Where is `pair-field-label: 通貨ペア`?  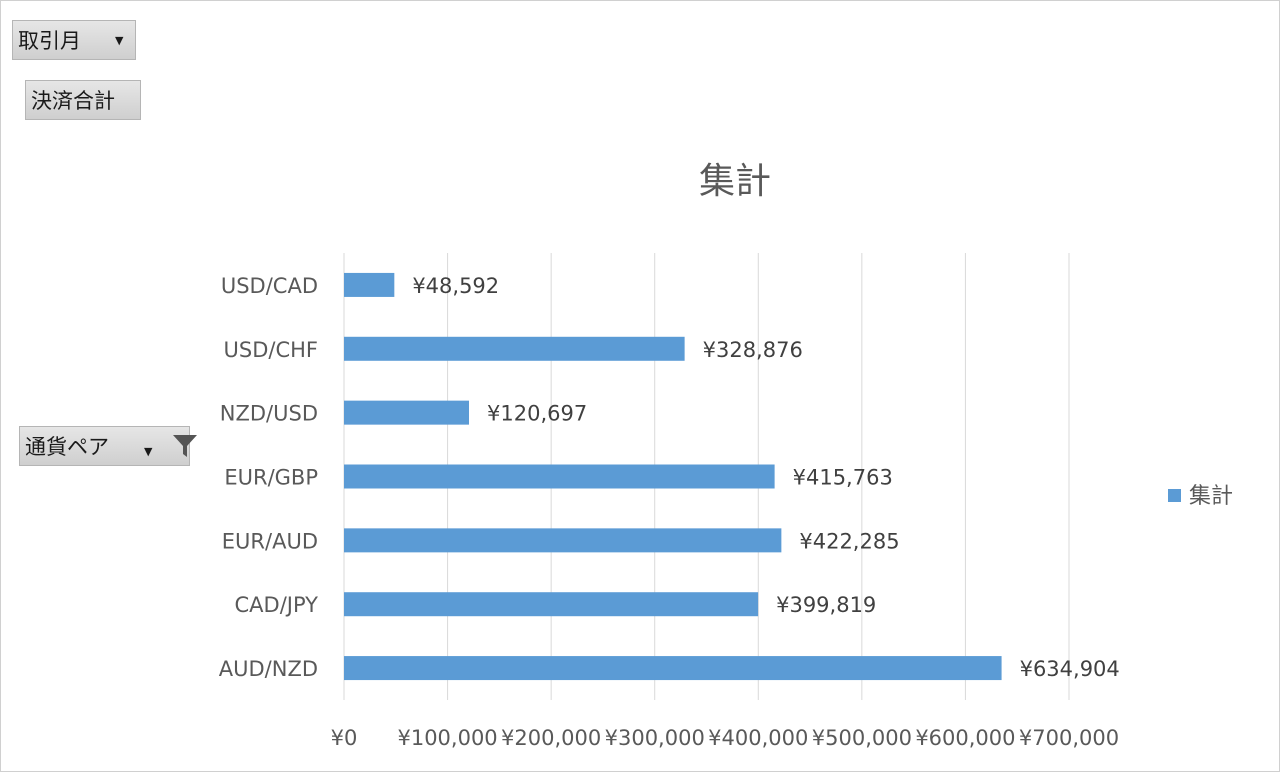 pair-field-label: 通貨ペア is located at coordinates (67, 447).